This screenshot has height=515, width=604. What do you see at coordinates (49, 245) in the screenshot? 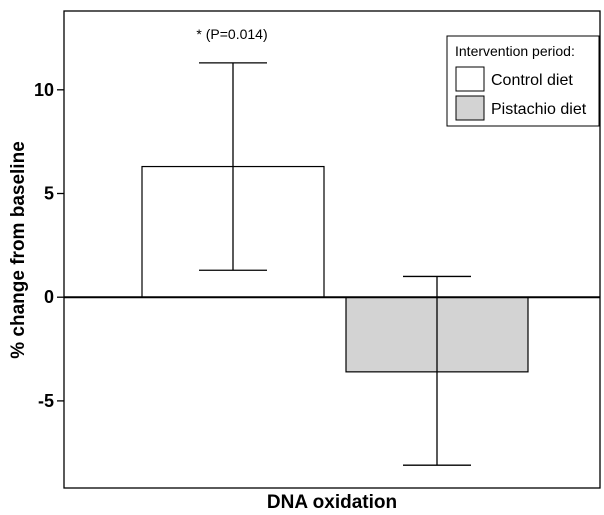
I see `y-axis: 10 5 0 -5` at bounding box center [49, 245].